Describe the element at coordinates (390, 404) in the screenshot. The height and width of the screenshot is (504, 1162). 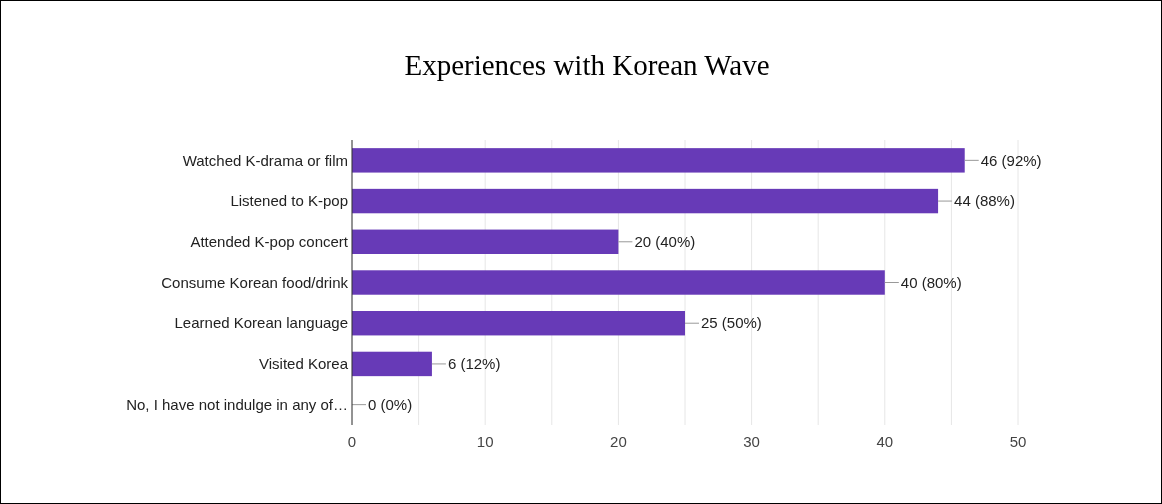
I see `data-label: 0 (0%)` at that location.